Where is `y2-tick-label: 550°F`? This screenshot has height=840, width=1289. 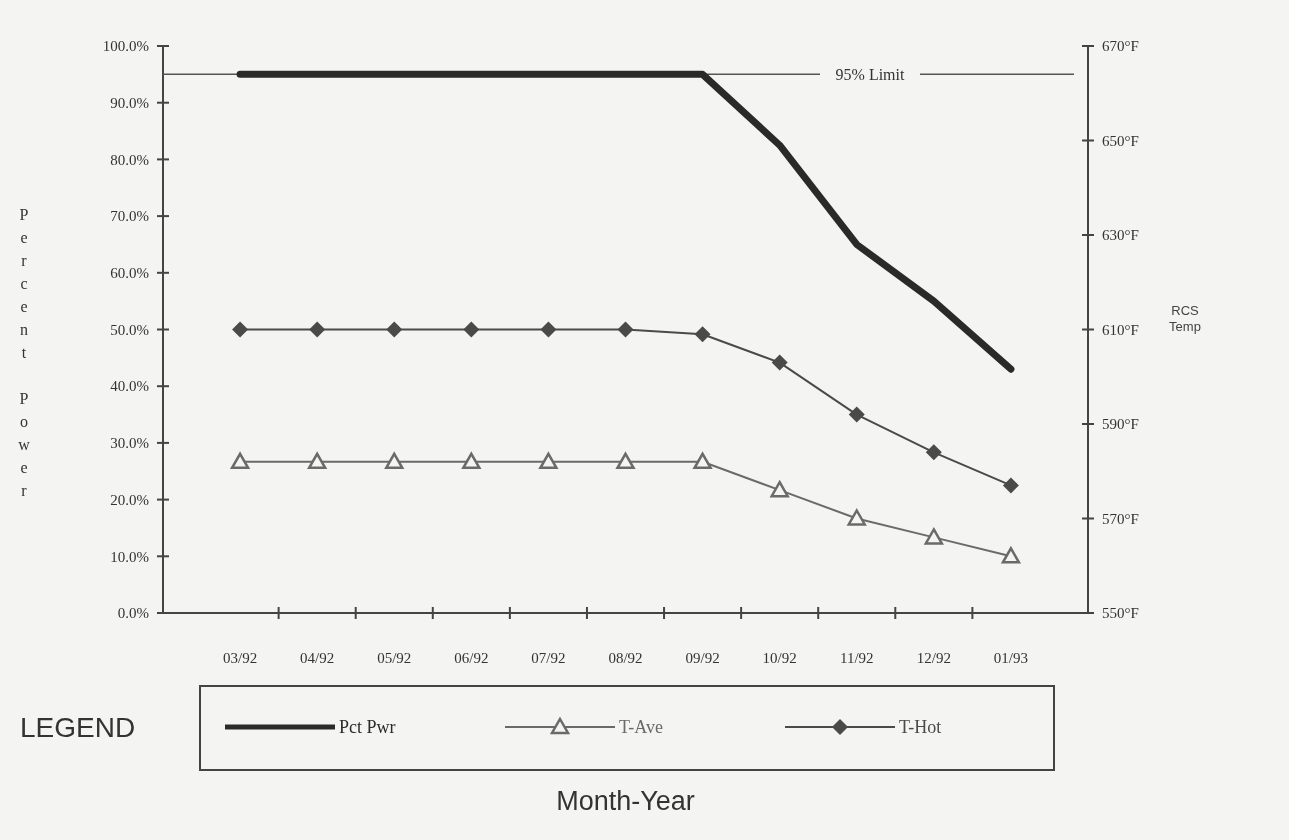 y2-tick-label: 550°F is located at coordinates (1120, 613).